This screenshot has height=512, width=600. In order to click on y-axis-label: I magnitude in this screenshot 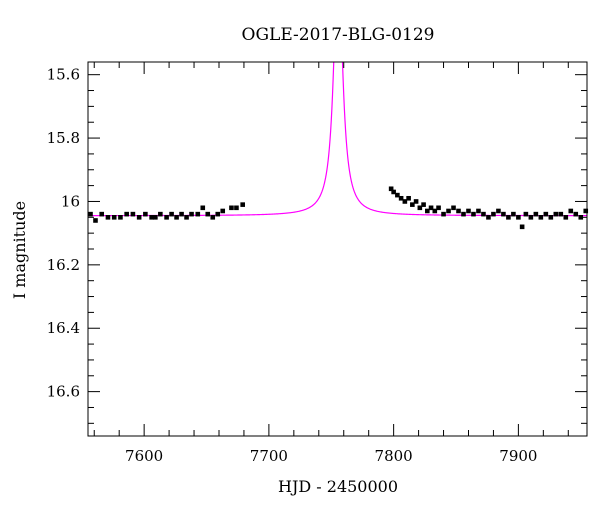, I will do `click(19, 250)`.